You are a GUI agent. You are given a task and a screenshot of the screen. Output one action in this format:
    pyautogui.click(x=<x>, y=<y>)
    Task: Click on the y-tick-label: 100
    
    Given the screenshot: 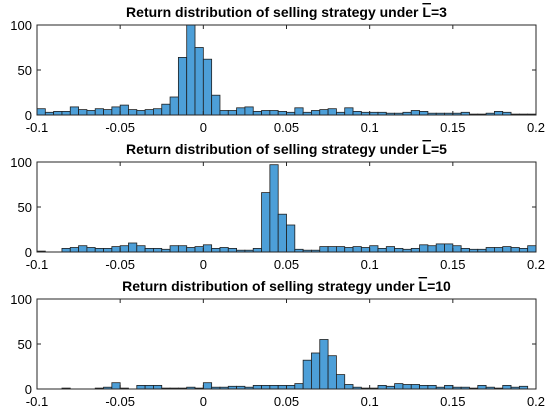 What is the action you would take?
    pyautogui.click(x=21, y=299)
    